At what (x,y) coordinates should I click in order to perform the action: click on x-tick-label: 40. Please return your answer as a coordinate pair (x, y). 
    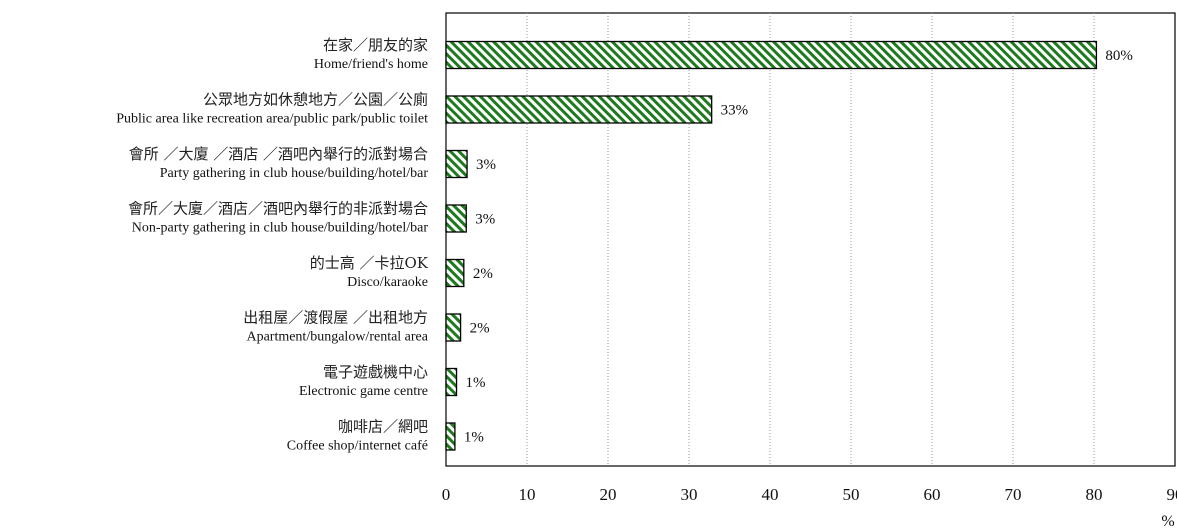
    Looking at the image, I should click on (770, 494).